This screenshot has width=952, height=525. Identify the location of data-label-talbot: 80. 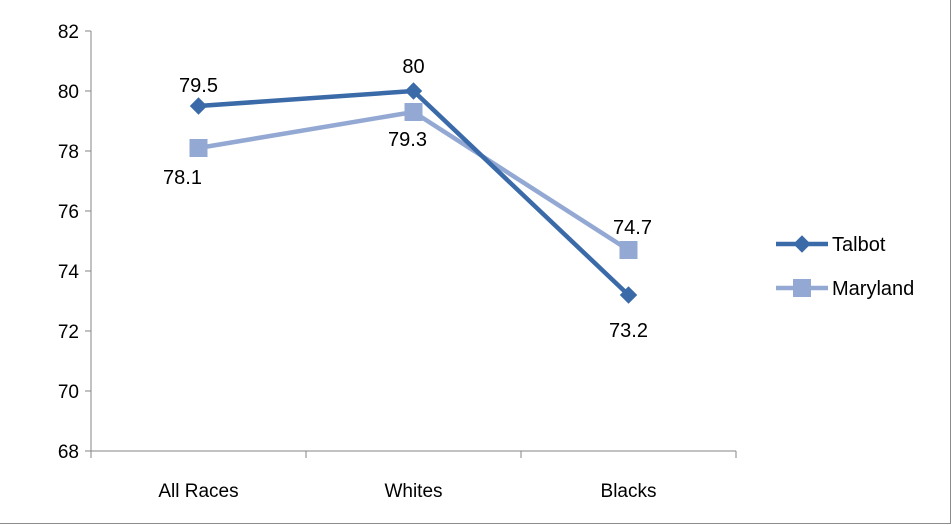
(413, 67).